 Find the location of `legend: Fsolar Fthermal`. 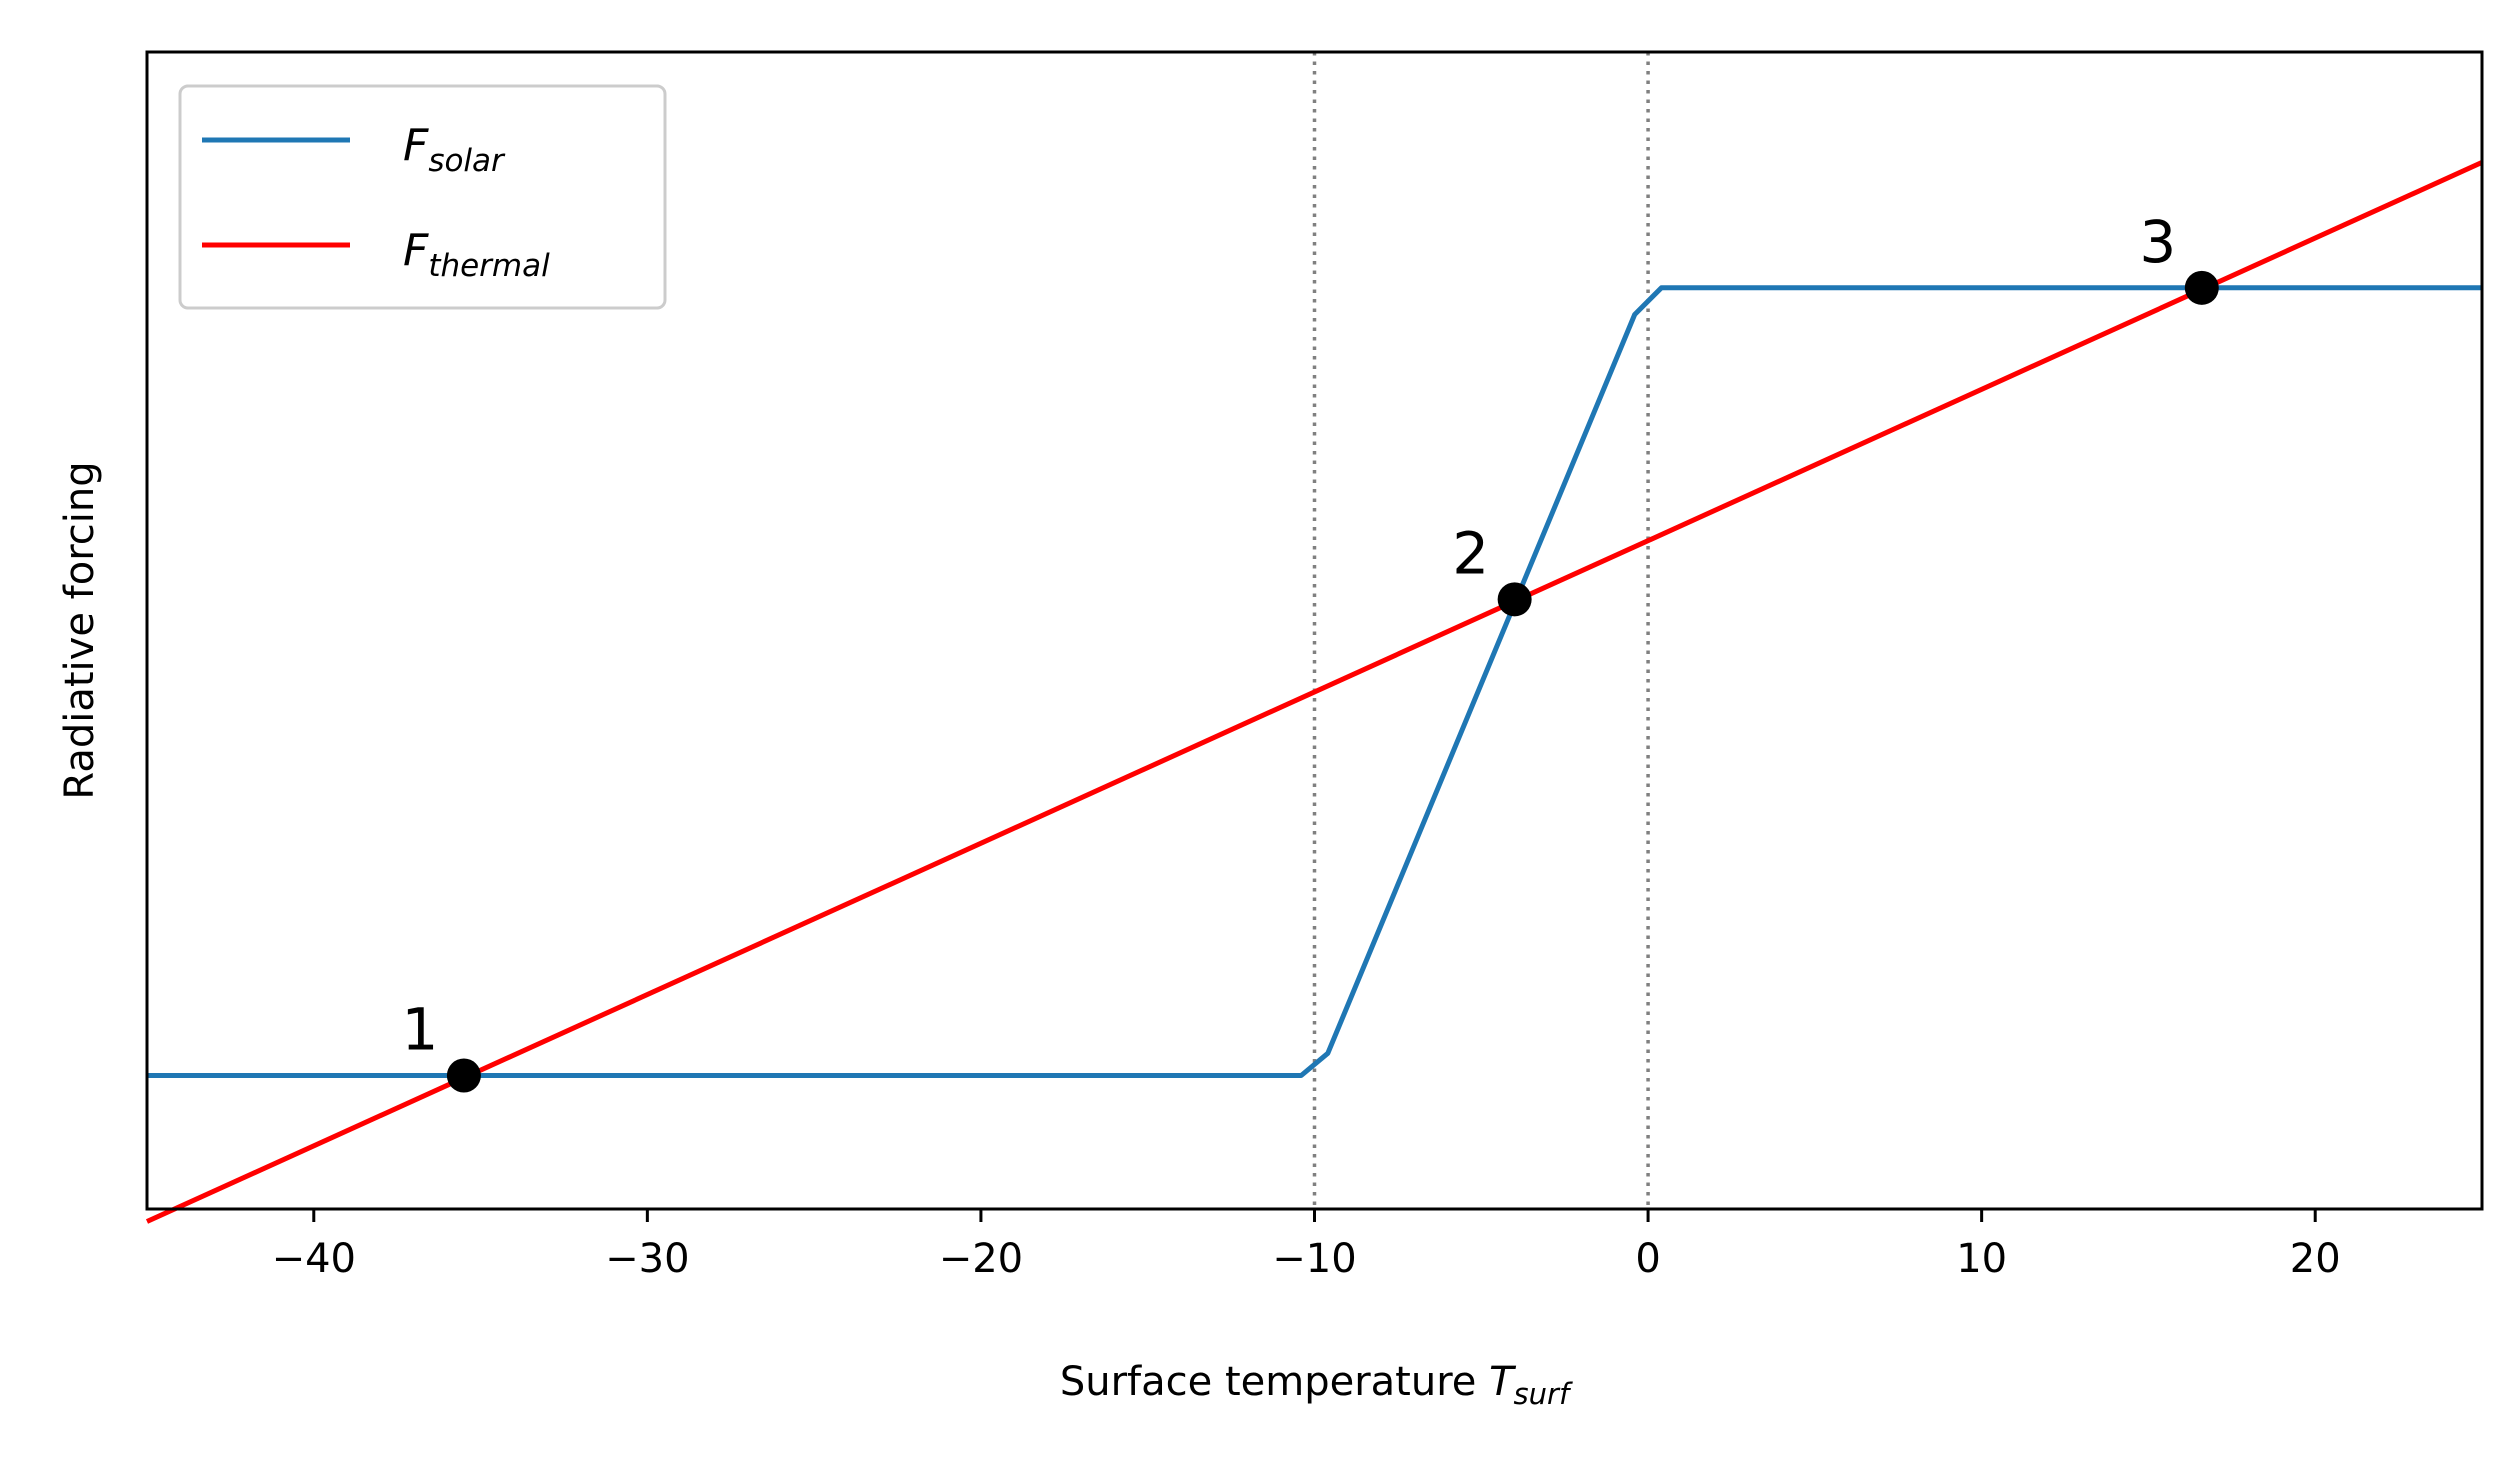

legend: Fsolar Fthermal is located at coordinates (422, 197).